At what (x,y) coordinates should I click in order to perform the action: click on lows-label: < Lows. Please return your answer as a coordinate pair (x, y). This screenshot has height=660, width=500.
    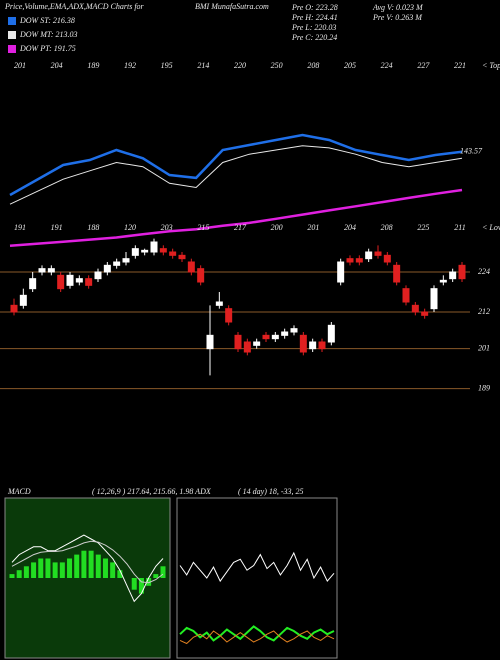
    Looking at the image, I should click on (491, 227).